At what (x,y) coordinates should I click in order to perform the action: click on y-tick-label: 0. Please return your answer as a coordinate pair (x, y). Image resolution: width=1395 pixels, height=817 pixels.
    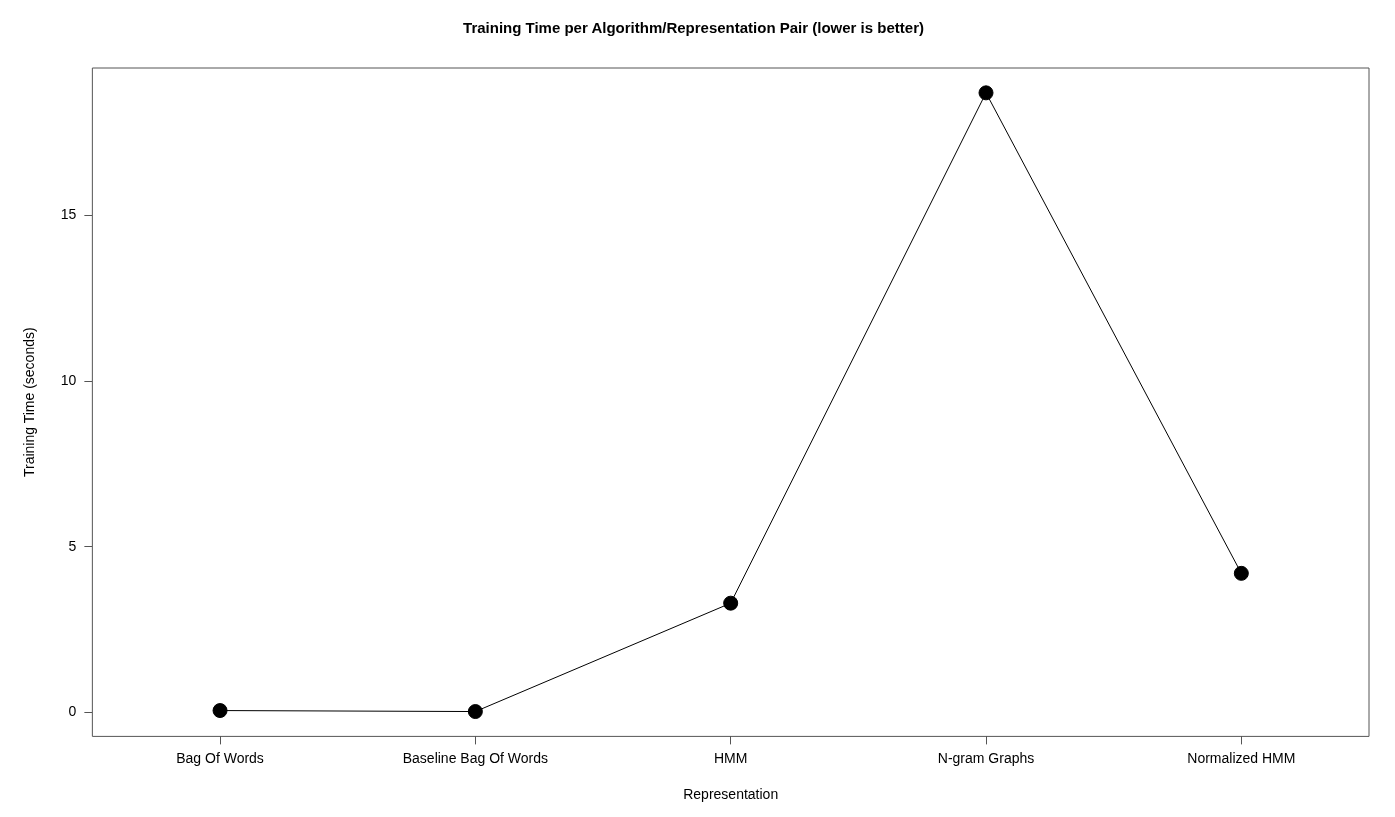
    Looking at the image, I should click on (72, 711).